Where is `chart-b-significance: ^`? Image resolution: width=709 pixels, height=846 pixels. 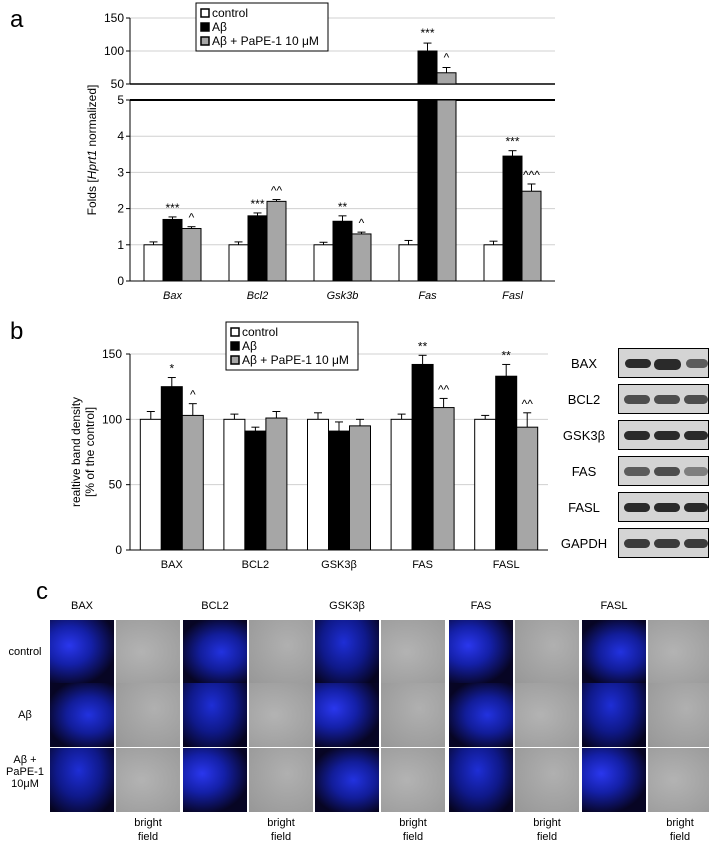
chart-b-significance: ^ is located at coordinates (193, 395).